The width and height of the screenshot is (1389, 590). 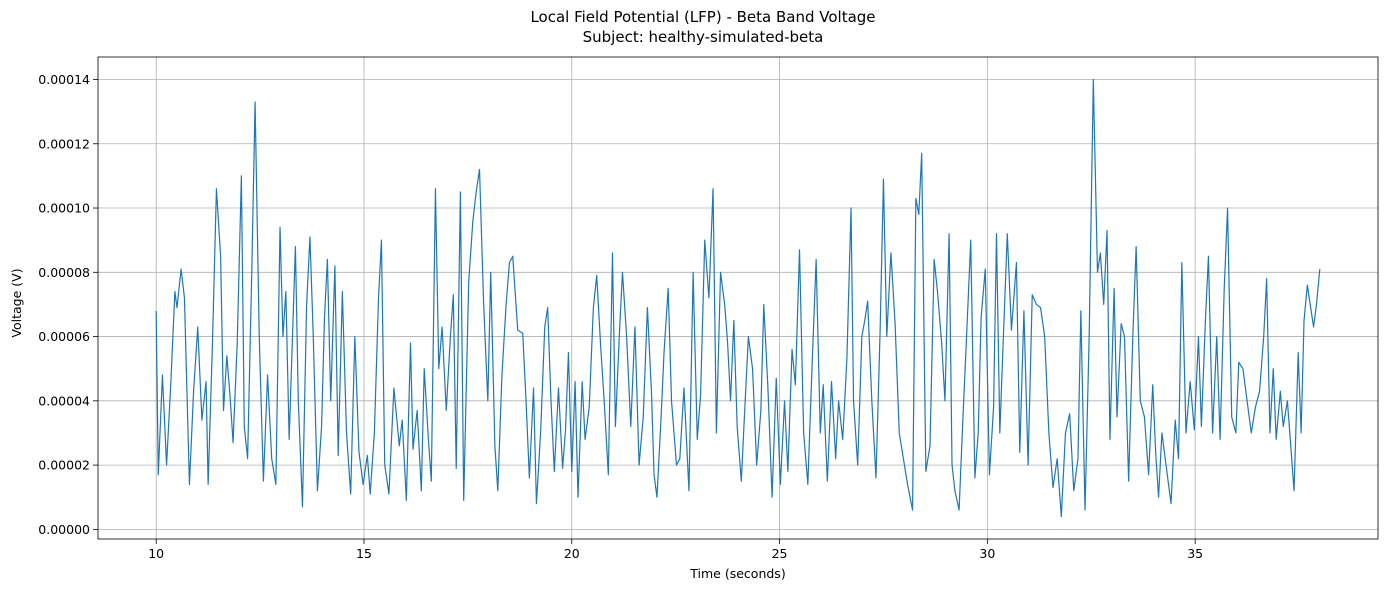 What do you see at coordinates (16, 302) in the screenshot?
I see `y-axis-label: Voltage (V)` at bounding box center [16, 302].